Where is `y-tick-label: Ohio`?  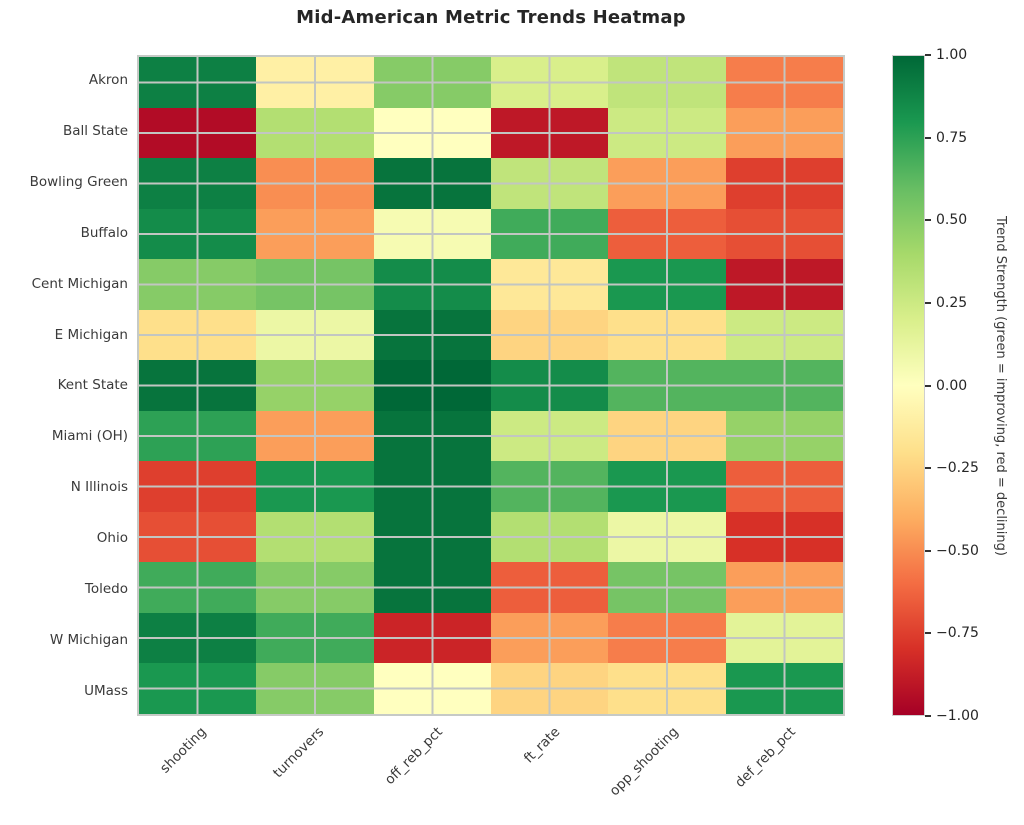
y-tick-label: Ohio is located at coordinates (112, 538).